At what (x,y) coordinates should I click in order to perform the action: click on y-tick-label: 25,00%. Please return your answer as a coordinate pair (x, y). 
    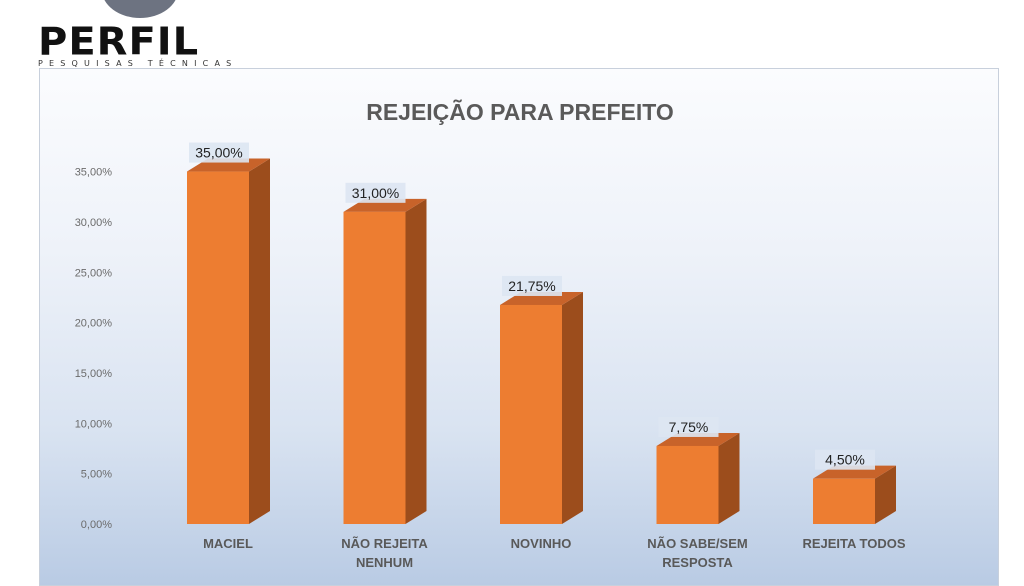
    Looking at the image, I should click on (94, 273).